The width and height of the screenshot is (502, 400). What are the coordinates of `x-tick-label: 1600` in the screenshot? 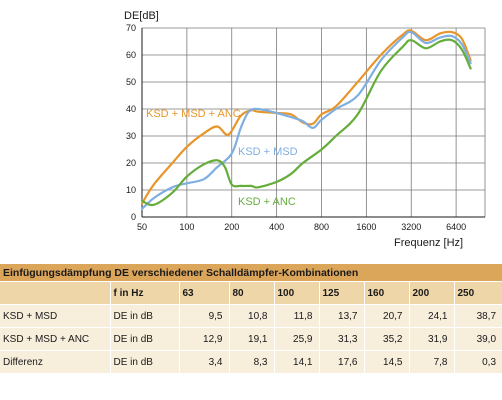 It's located at (366, 227).